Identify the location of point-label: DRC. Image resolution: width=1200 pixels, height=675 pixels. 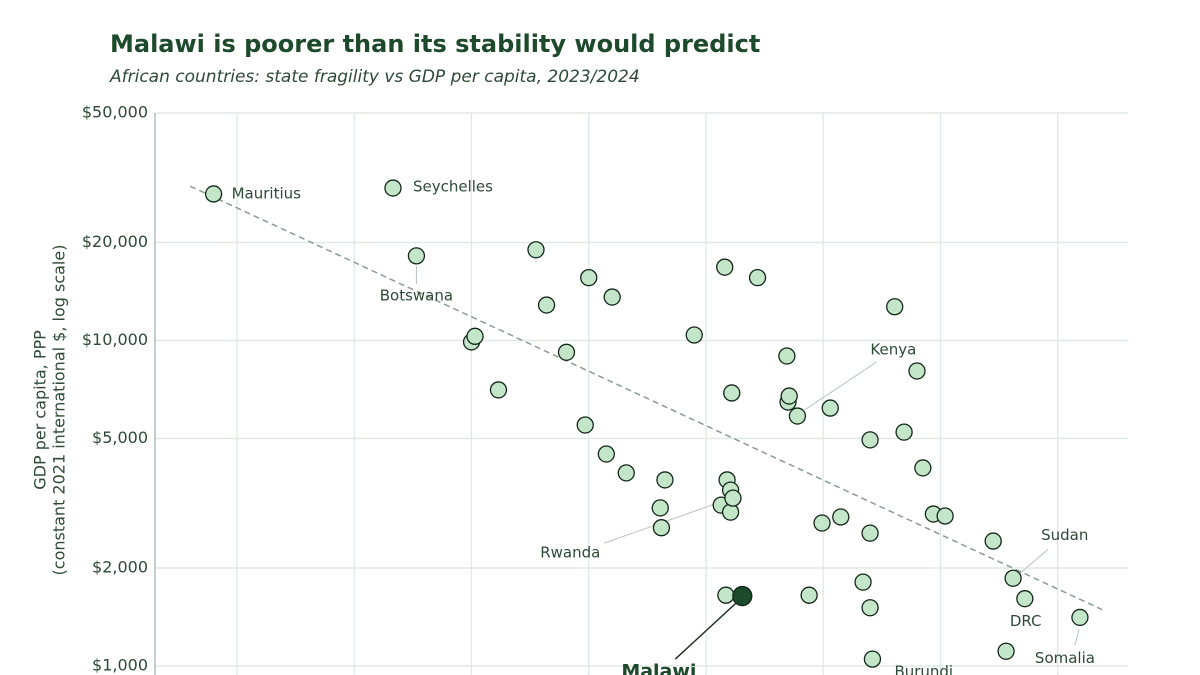
(1026, 621).